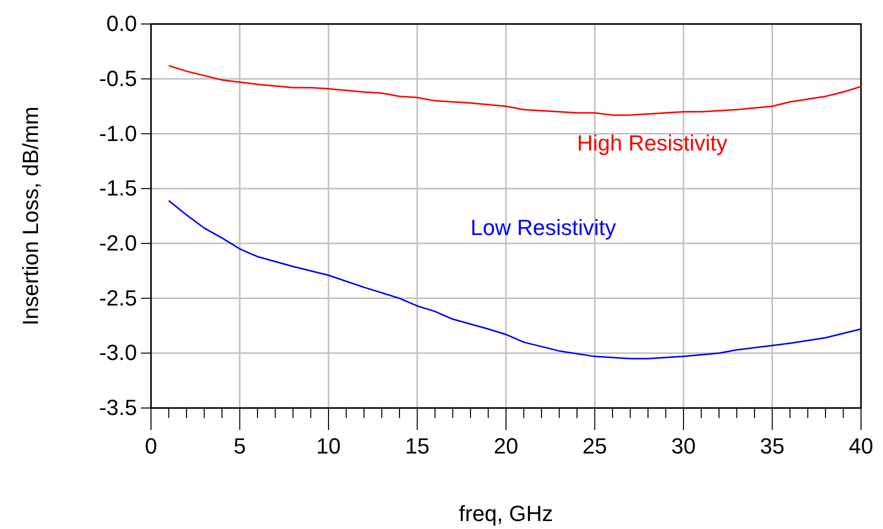 The height and width of the screenshot is (529, 883). What do you see at coordinates (240, 446) in the screenshot?
I see `x-tick-label: 5` at bounding box center [240, 446].